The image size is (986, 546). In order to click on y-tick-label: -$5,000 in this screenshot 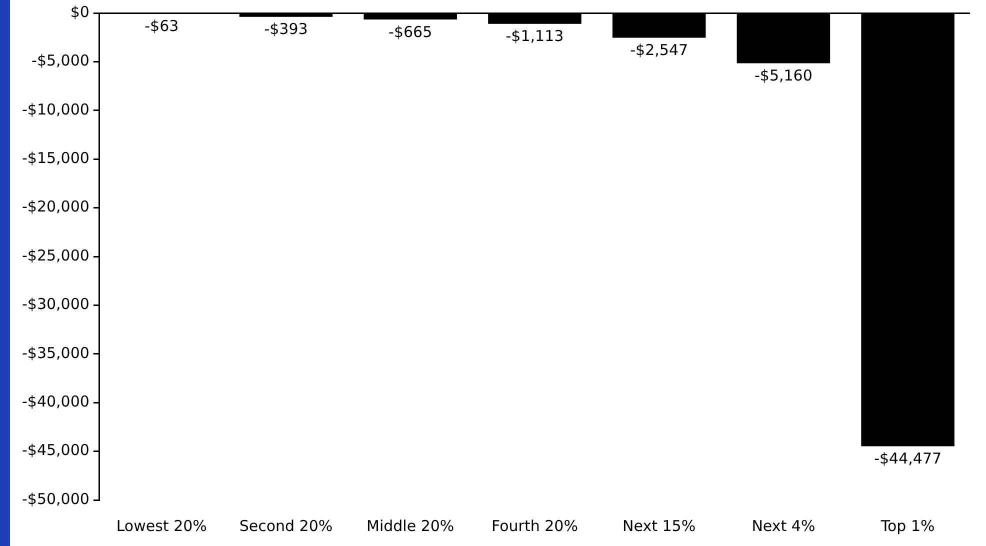, I will do `click(61, 61)`.